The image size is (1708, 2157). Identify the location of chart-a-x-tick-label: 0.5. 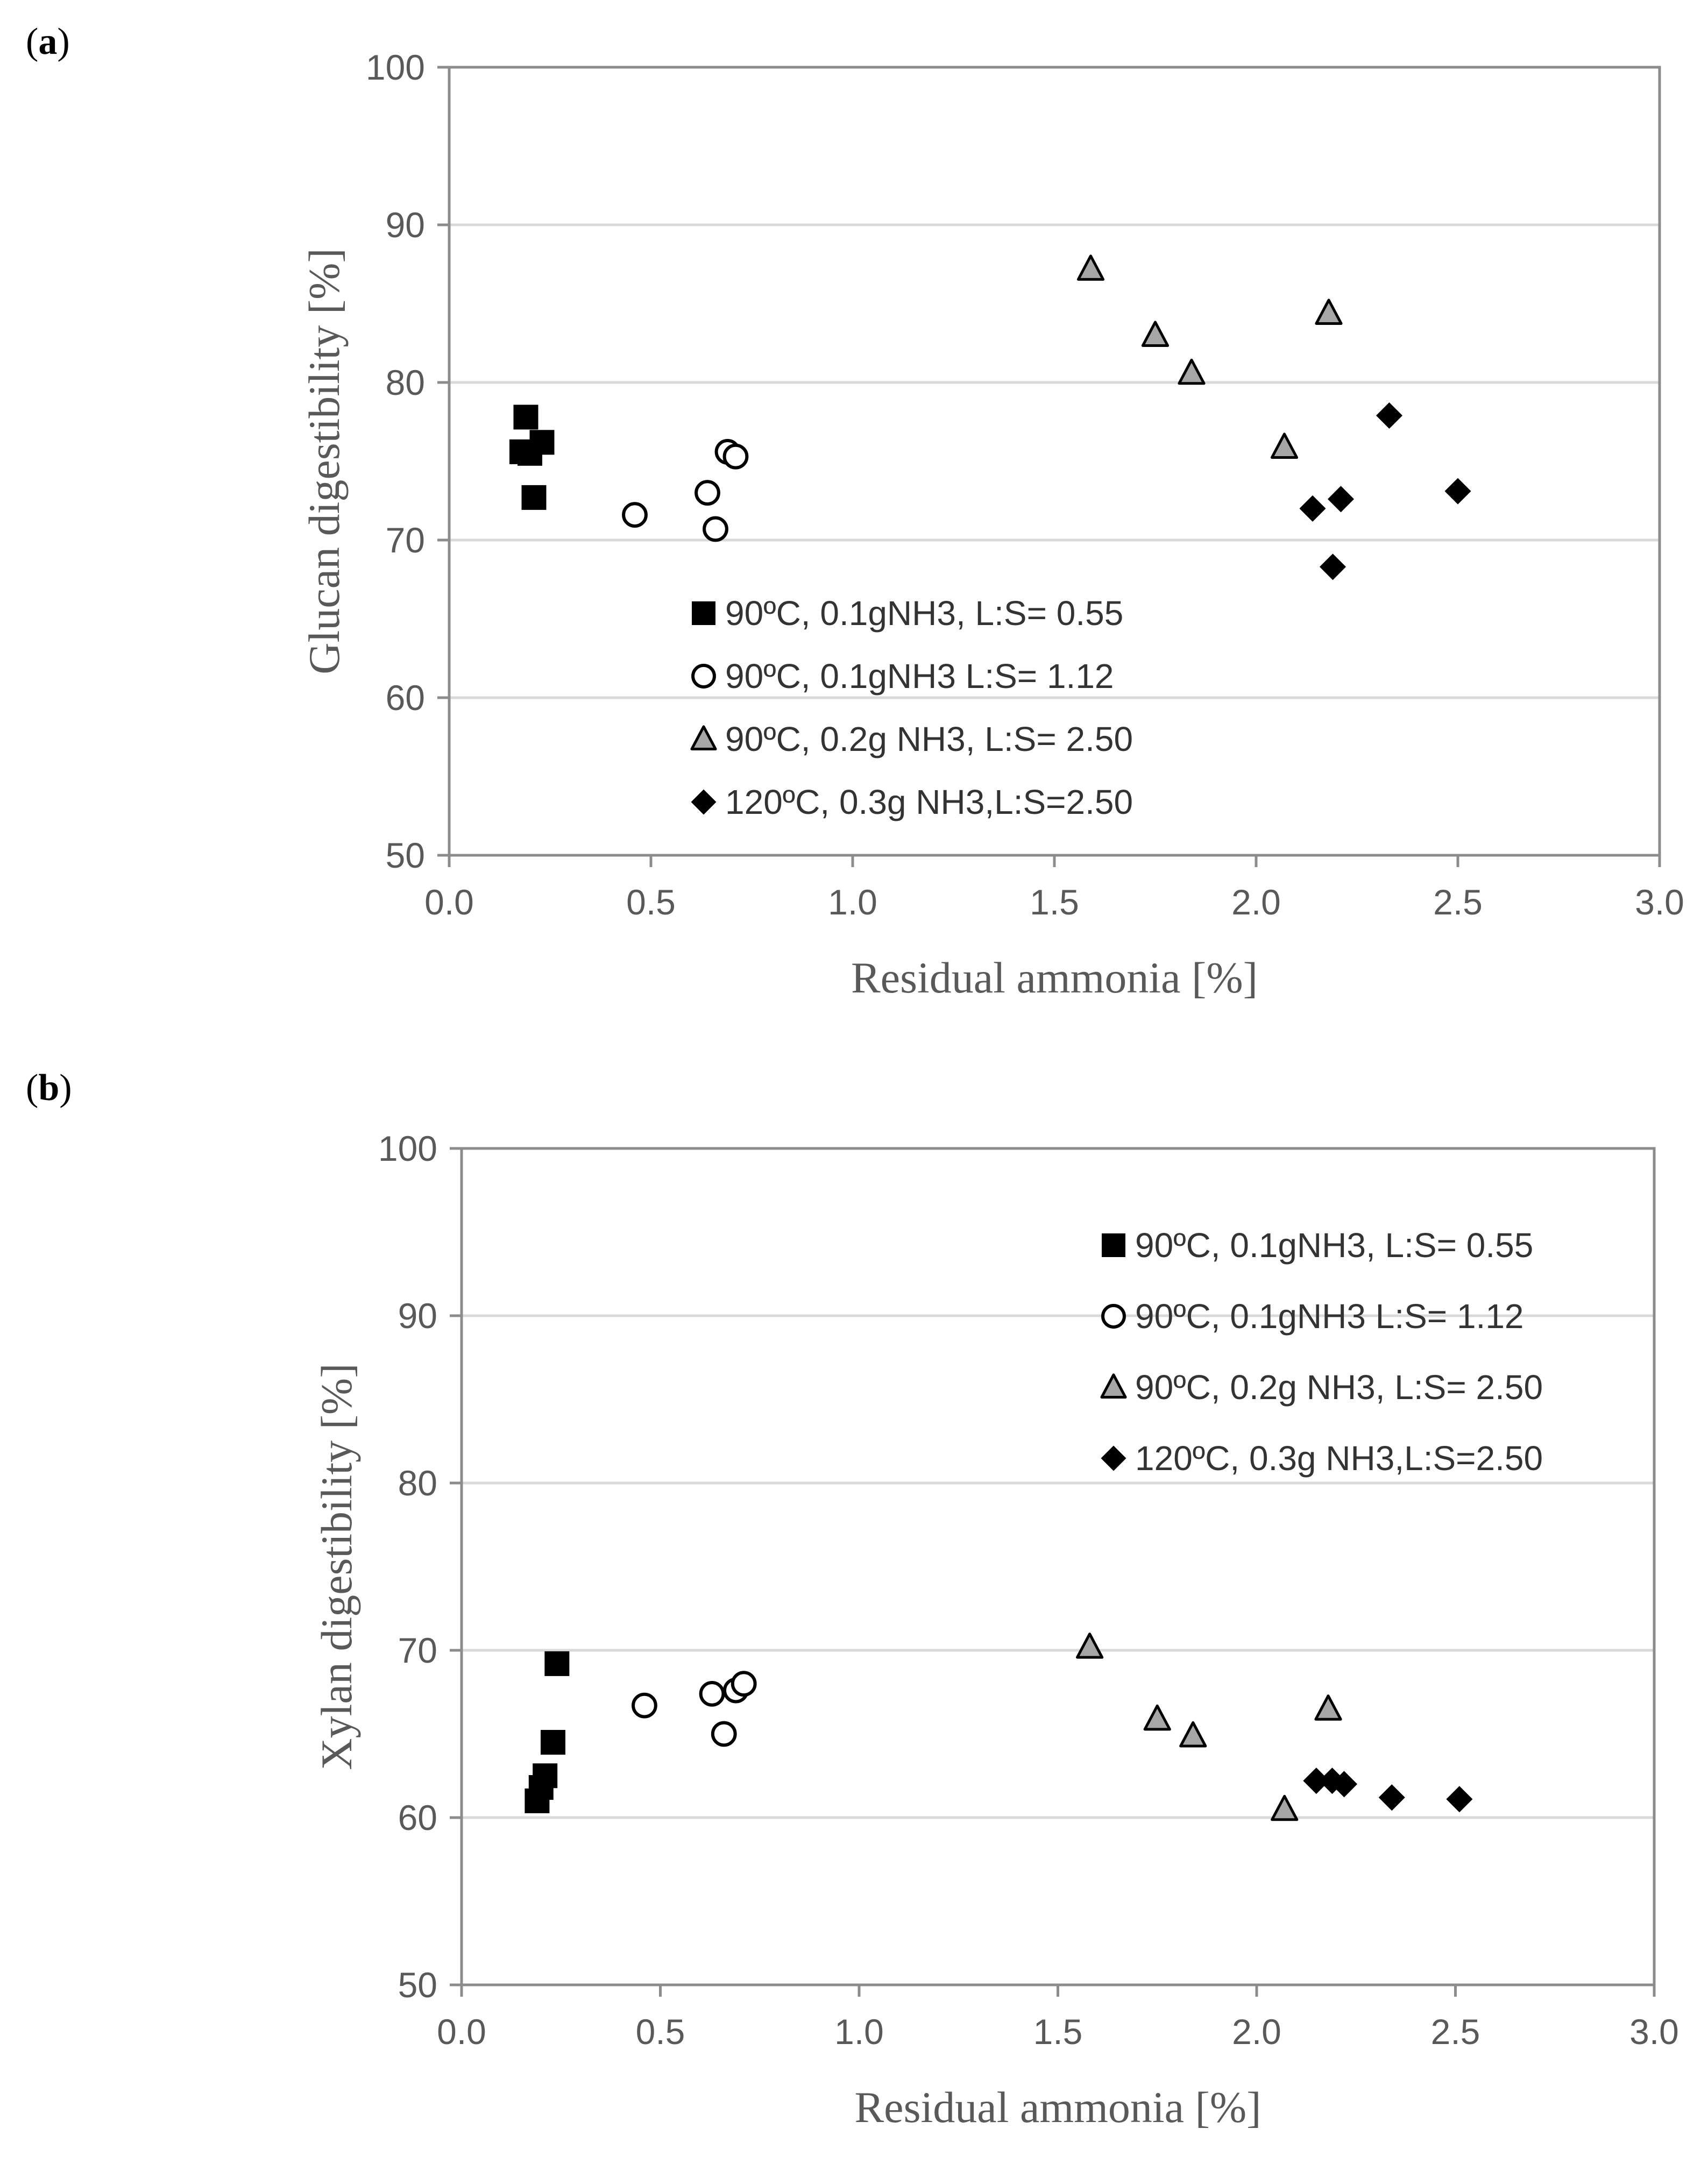
(651, 902).